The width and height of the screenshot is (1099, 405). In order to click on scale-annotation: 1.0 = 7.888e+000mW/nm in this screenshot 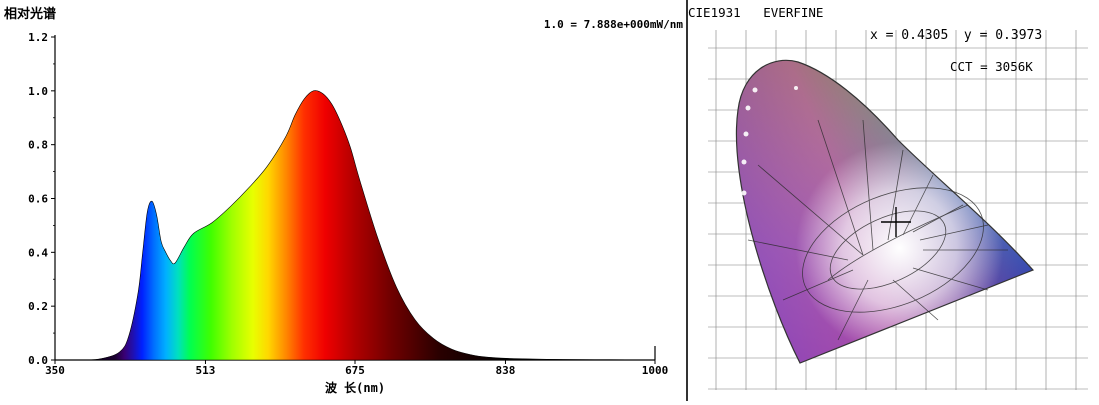, I will do `click(613, 24)`.